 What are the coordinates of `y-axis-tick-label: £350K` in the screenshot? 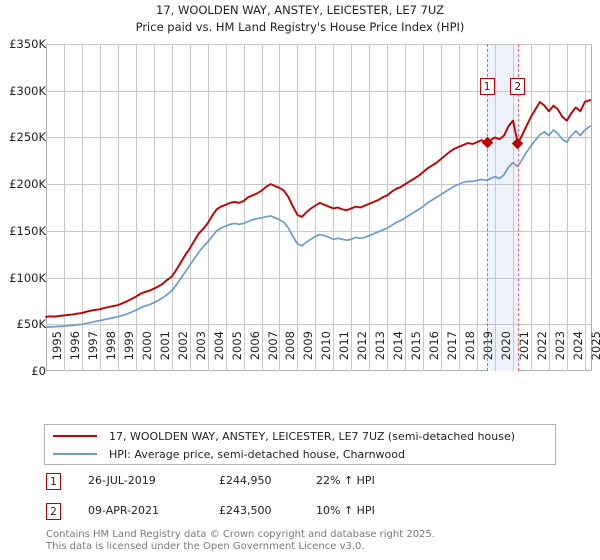 It's located at (27, 44).